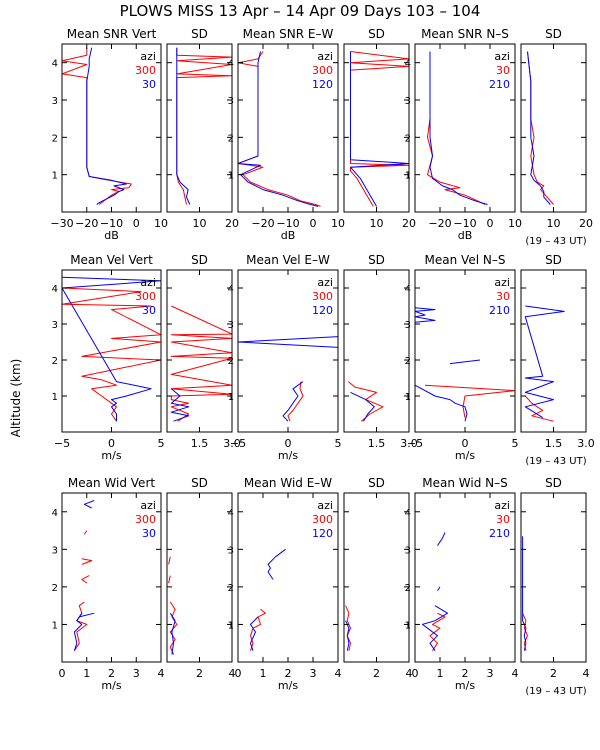 This screenshot has width=600, height=750. Describe the element at coordinates (465, 260) in the screenshot. I see `panel-title: Mean Vel N–S` at that location.